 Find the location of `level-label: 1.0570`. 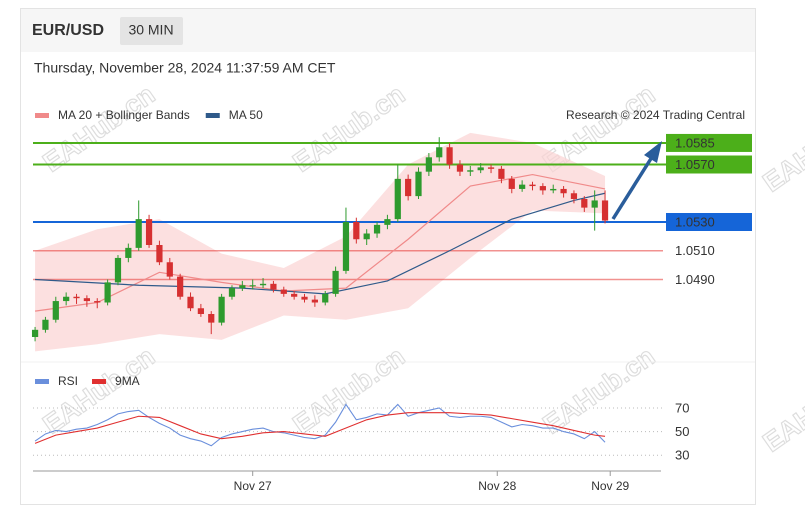

level-label: 1.0570 is located at coordinates (695, 164).